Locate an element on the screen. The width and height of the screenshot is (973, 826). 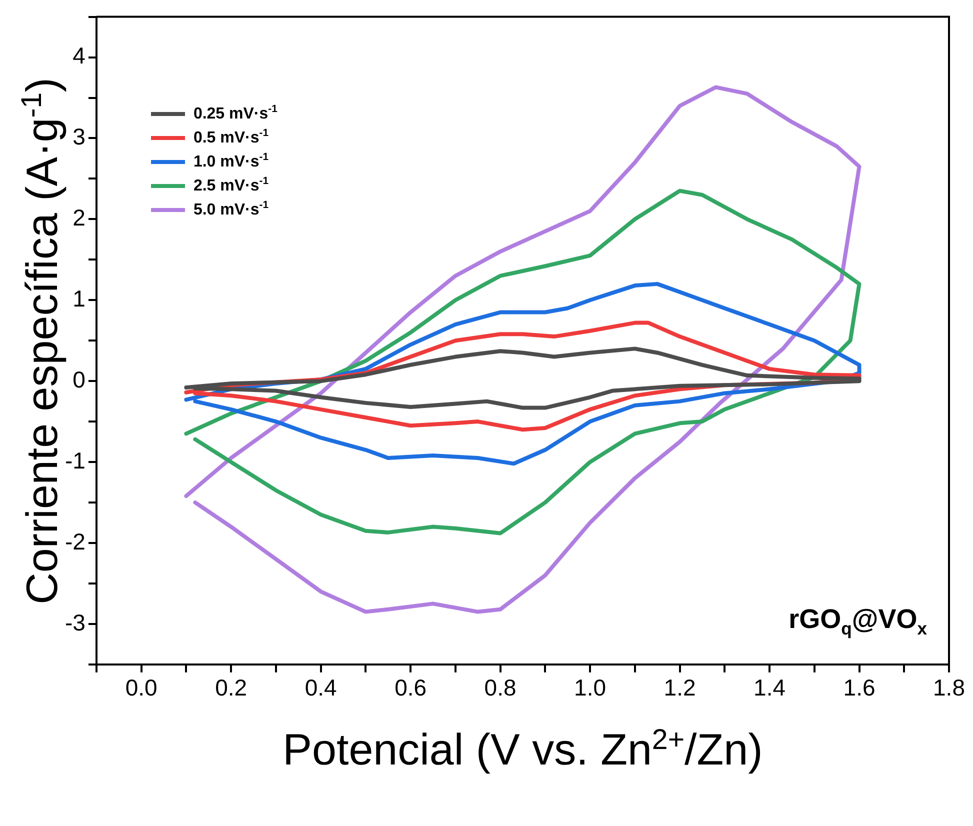
y-tick-label: -1 is located at coordinates (75, 460).